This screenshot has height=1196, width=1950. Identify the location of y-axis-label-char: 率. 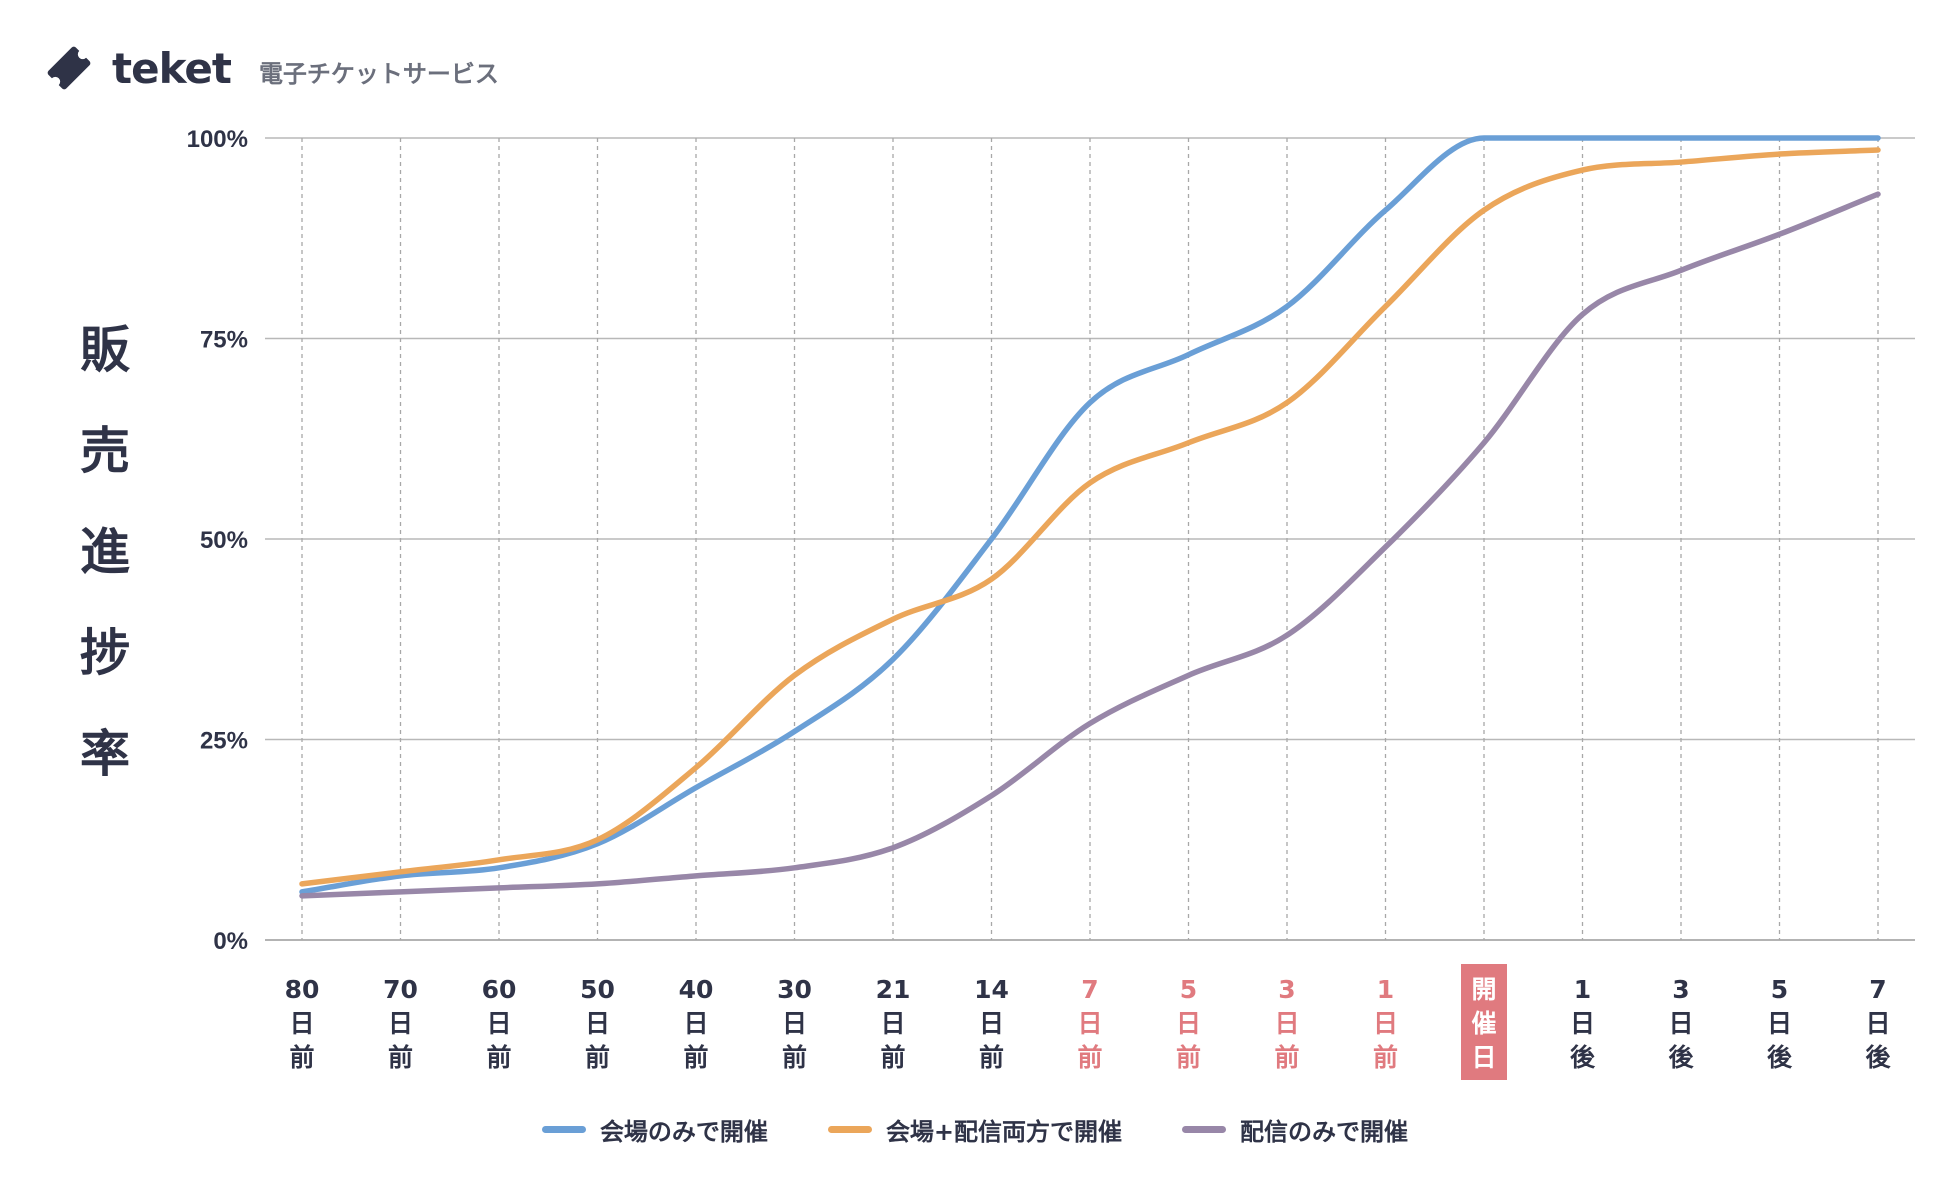
(105, 754).